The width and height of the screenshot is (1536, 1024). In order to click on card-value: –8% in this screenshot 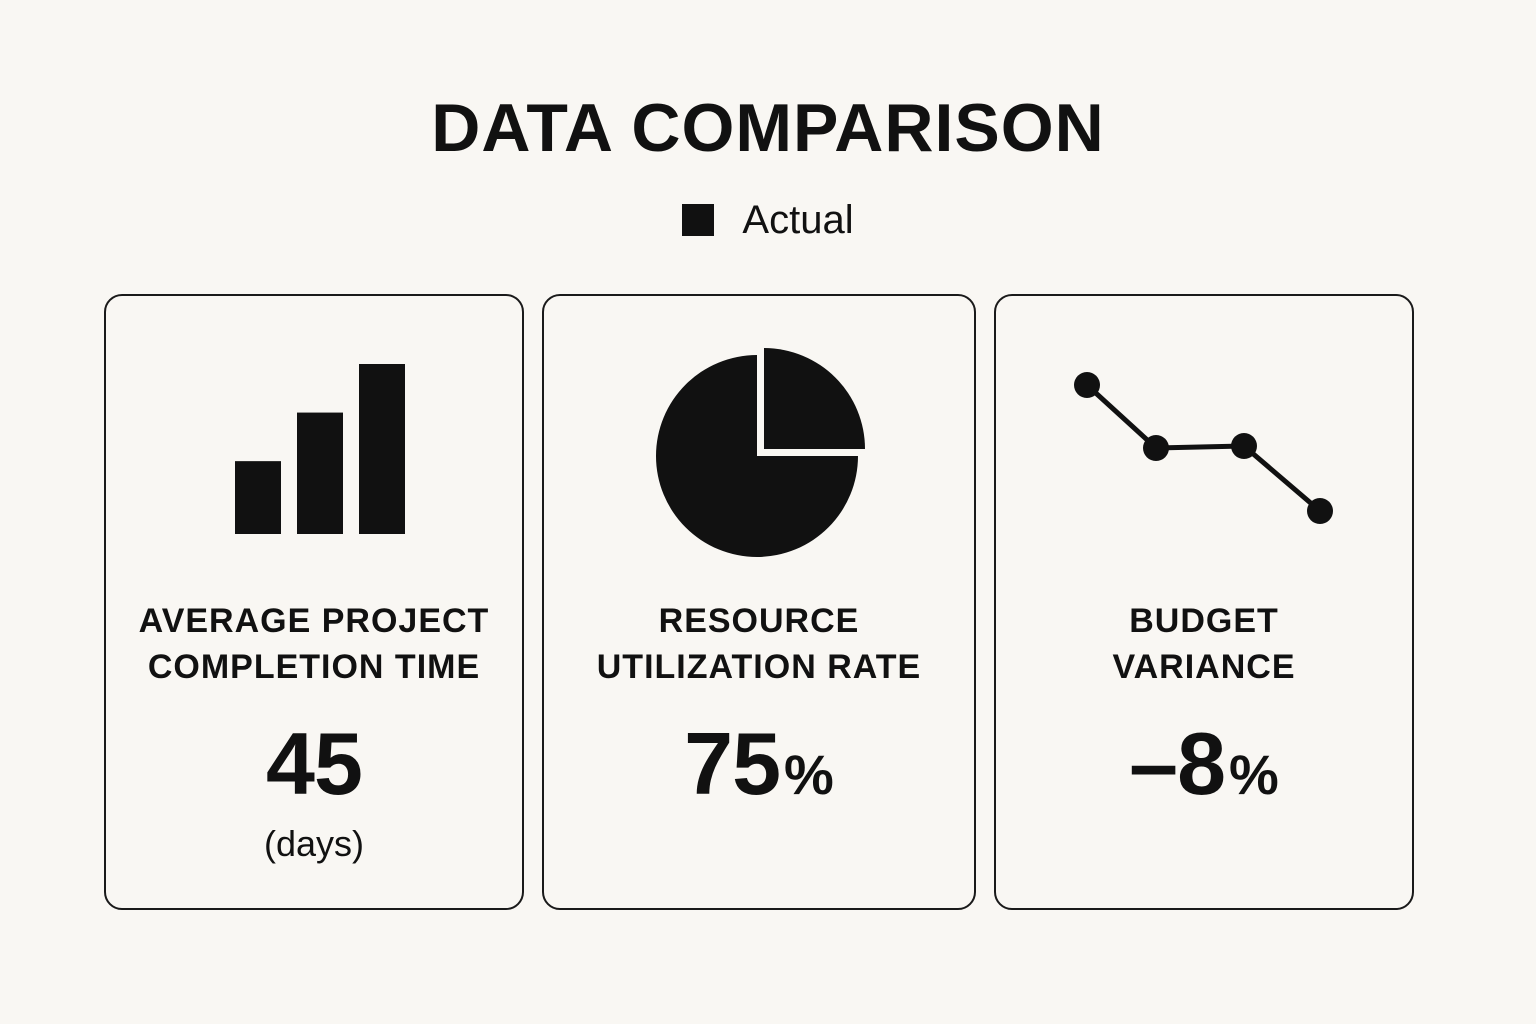, I will do `click(1204, 769)`.